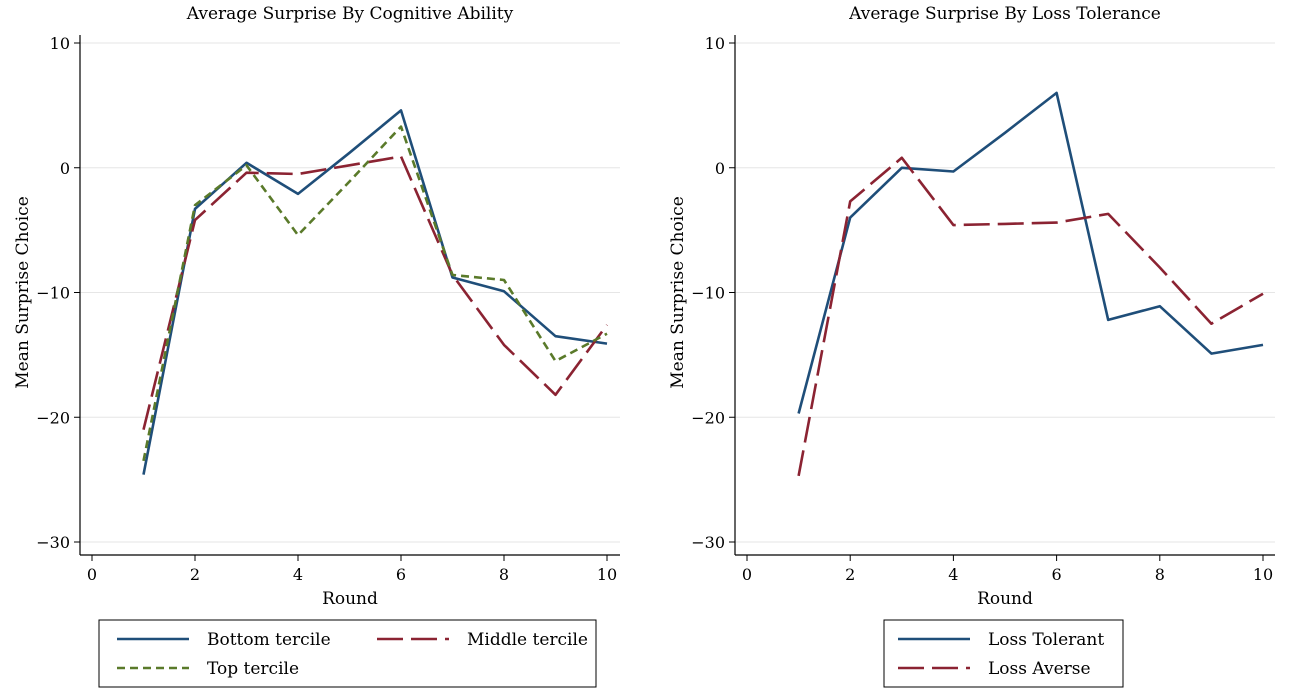 This screenshot has width=1290, height=695. Describe the element at coordinates (347, 653) in the screenshot. I see `legend: Bottom tercile Middle tercile Top tercile` at that location.